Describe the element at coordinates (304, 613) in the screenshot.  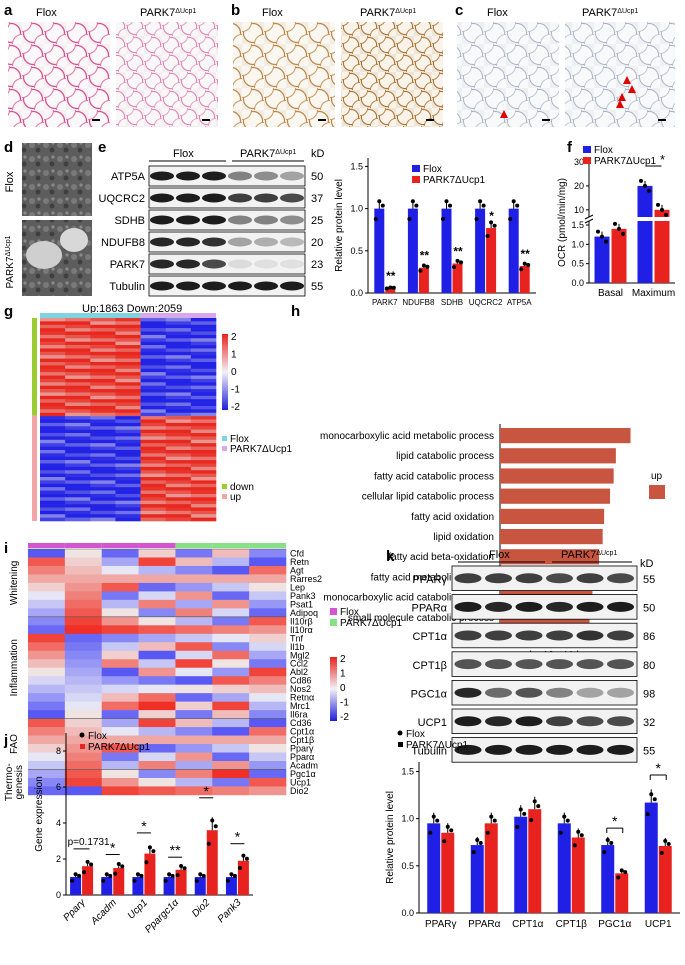
I see `gene-label: Adipoq` at that location.